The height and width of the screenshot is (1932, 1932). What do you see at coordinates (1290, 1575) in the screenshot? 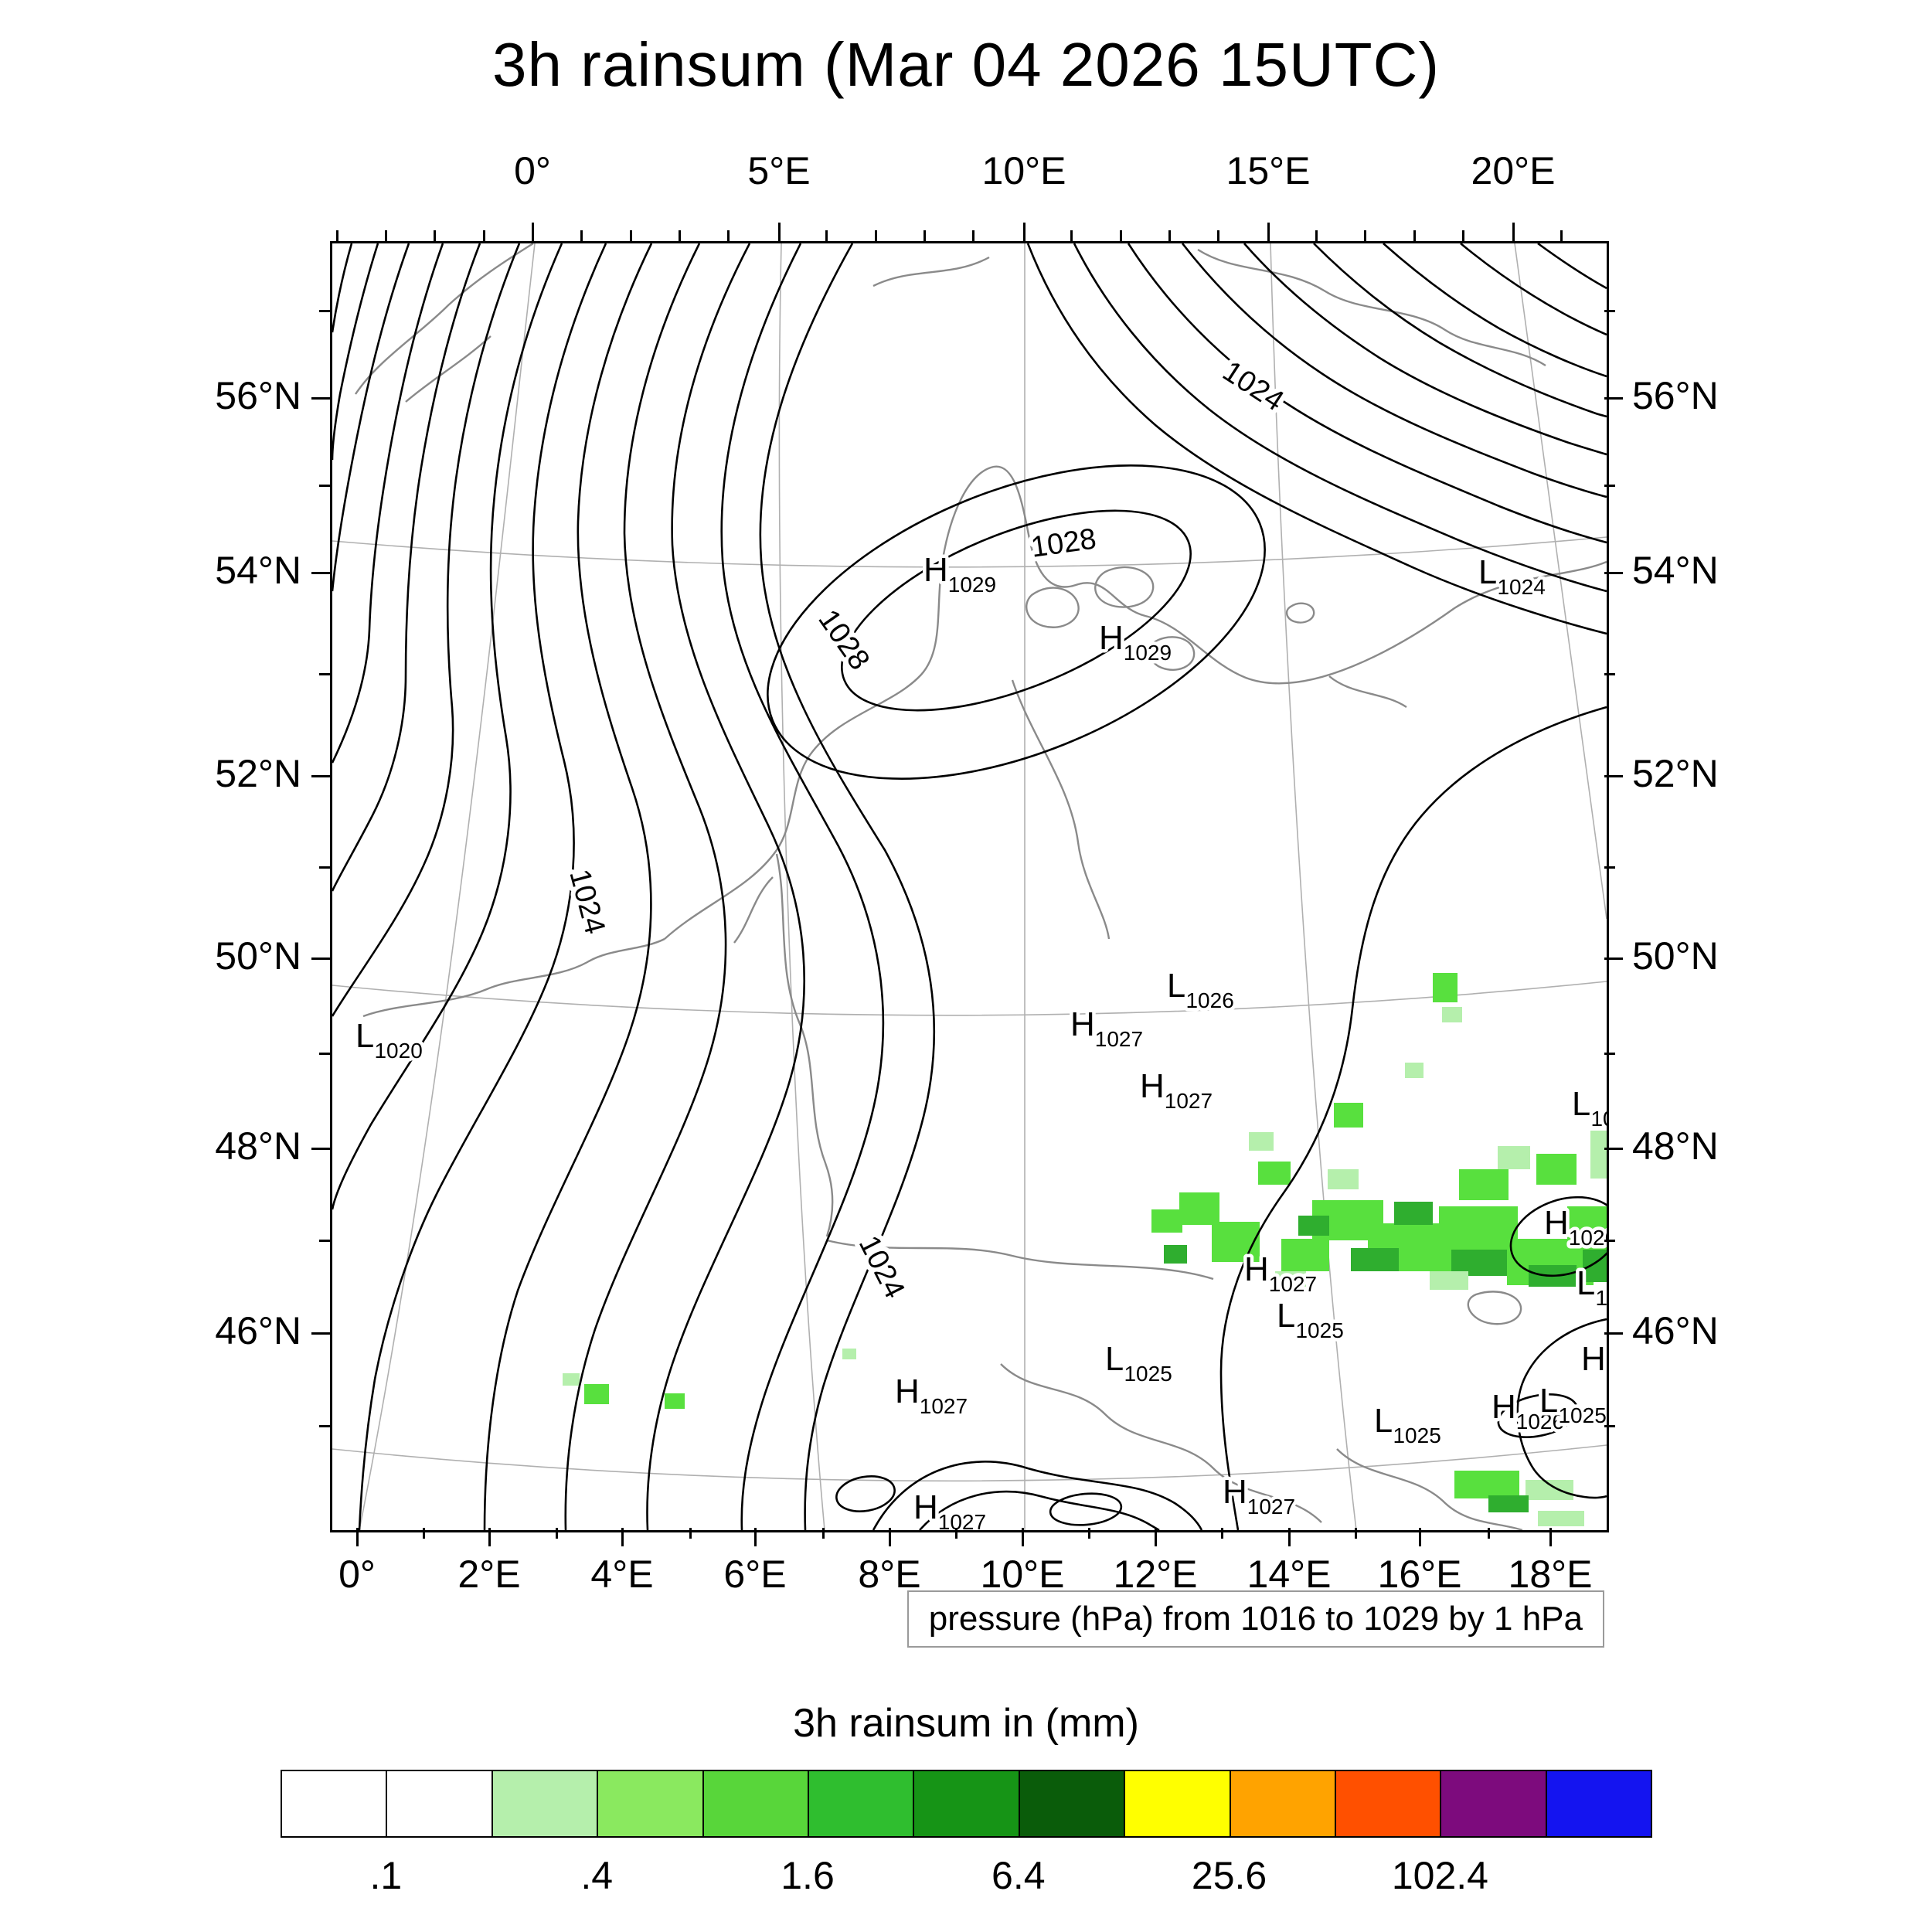
I see `axis-bottom-label: 14°E` at bounding box center [1290, 1575].